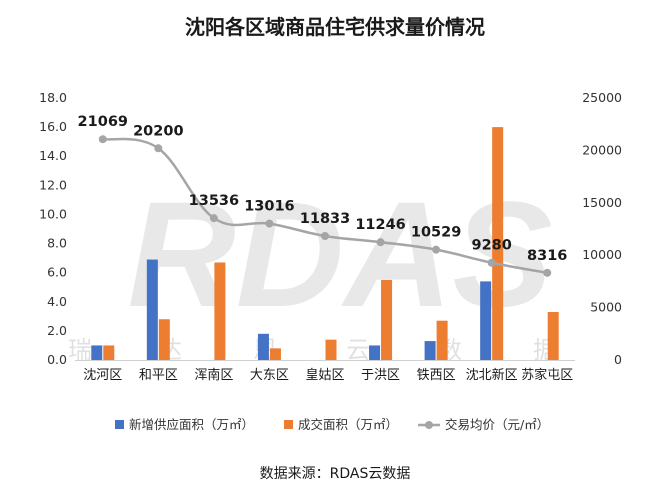  Describe the element at coordinates (335, 474) in the screenshot. I see `source-note: 数据来源：RDAS云数据` at that location.